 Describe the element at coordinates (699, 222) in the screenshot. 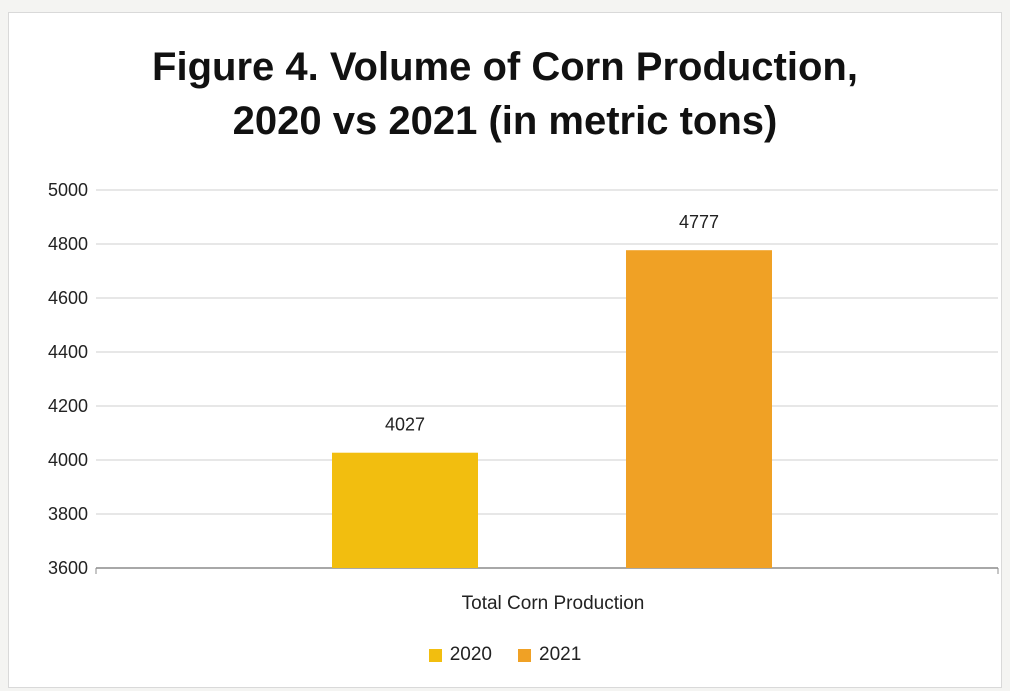

I see `data-label-2021: 4777` at that location.